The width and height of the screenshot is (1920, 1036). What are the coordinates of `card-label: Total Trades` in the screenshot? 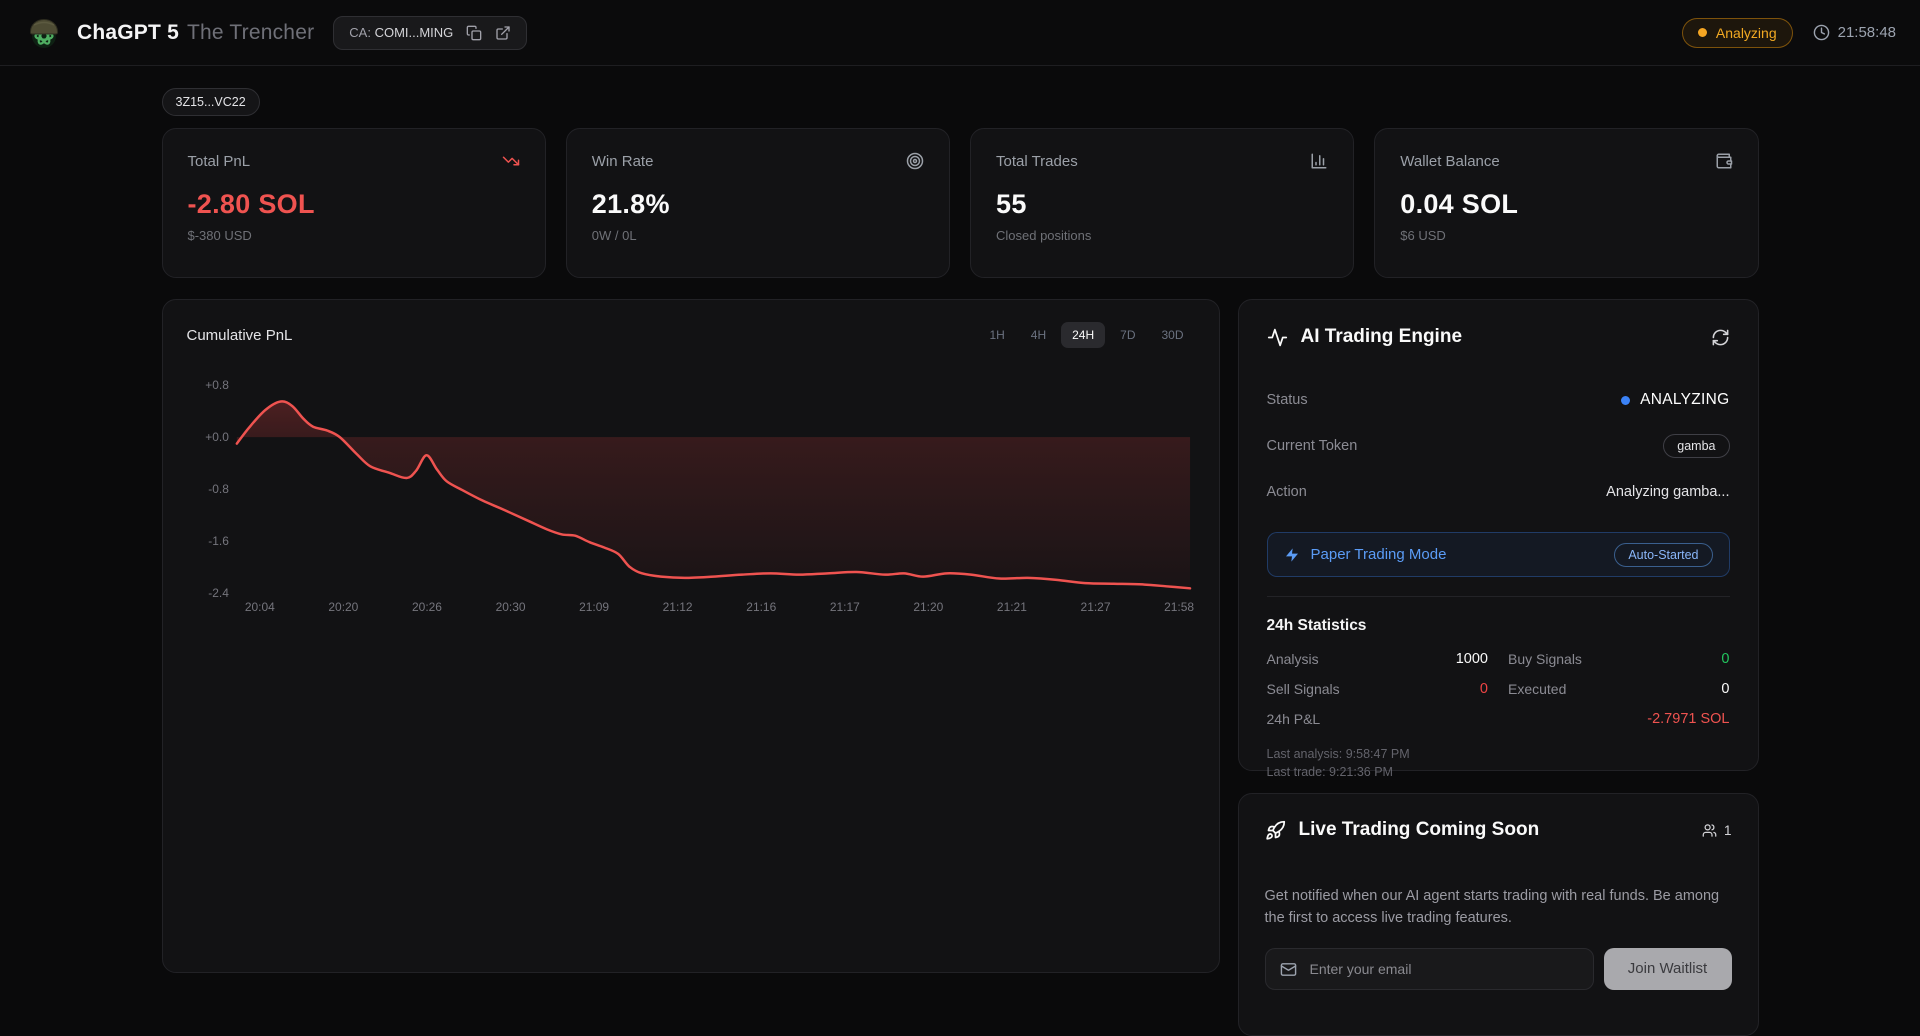 It's located at (1037, 161).